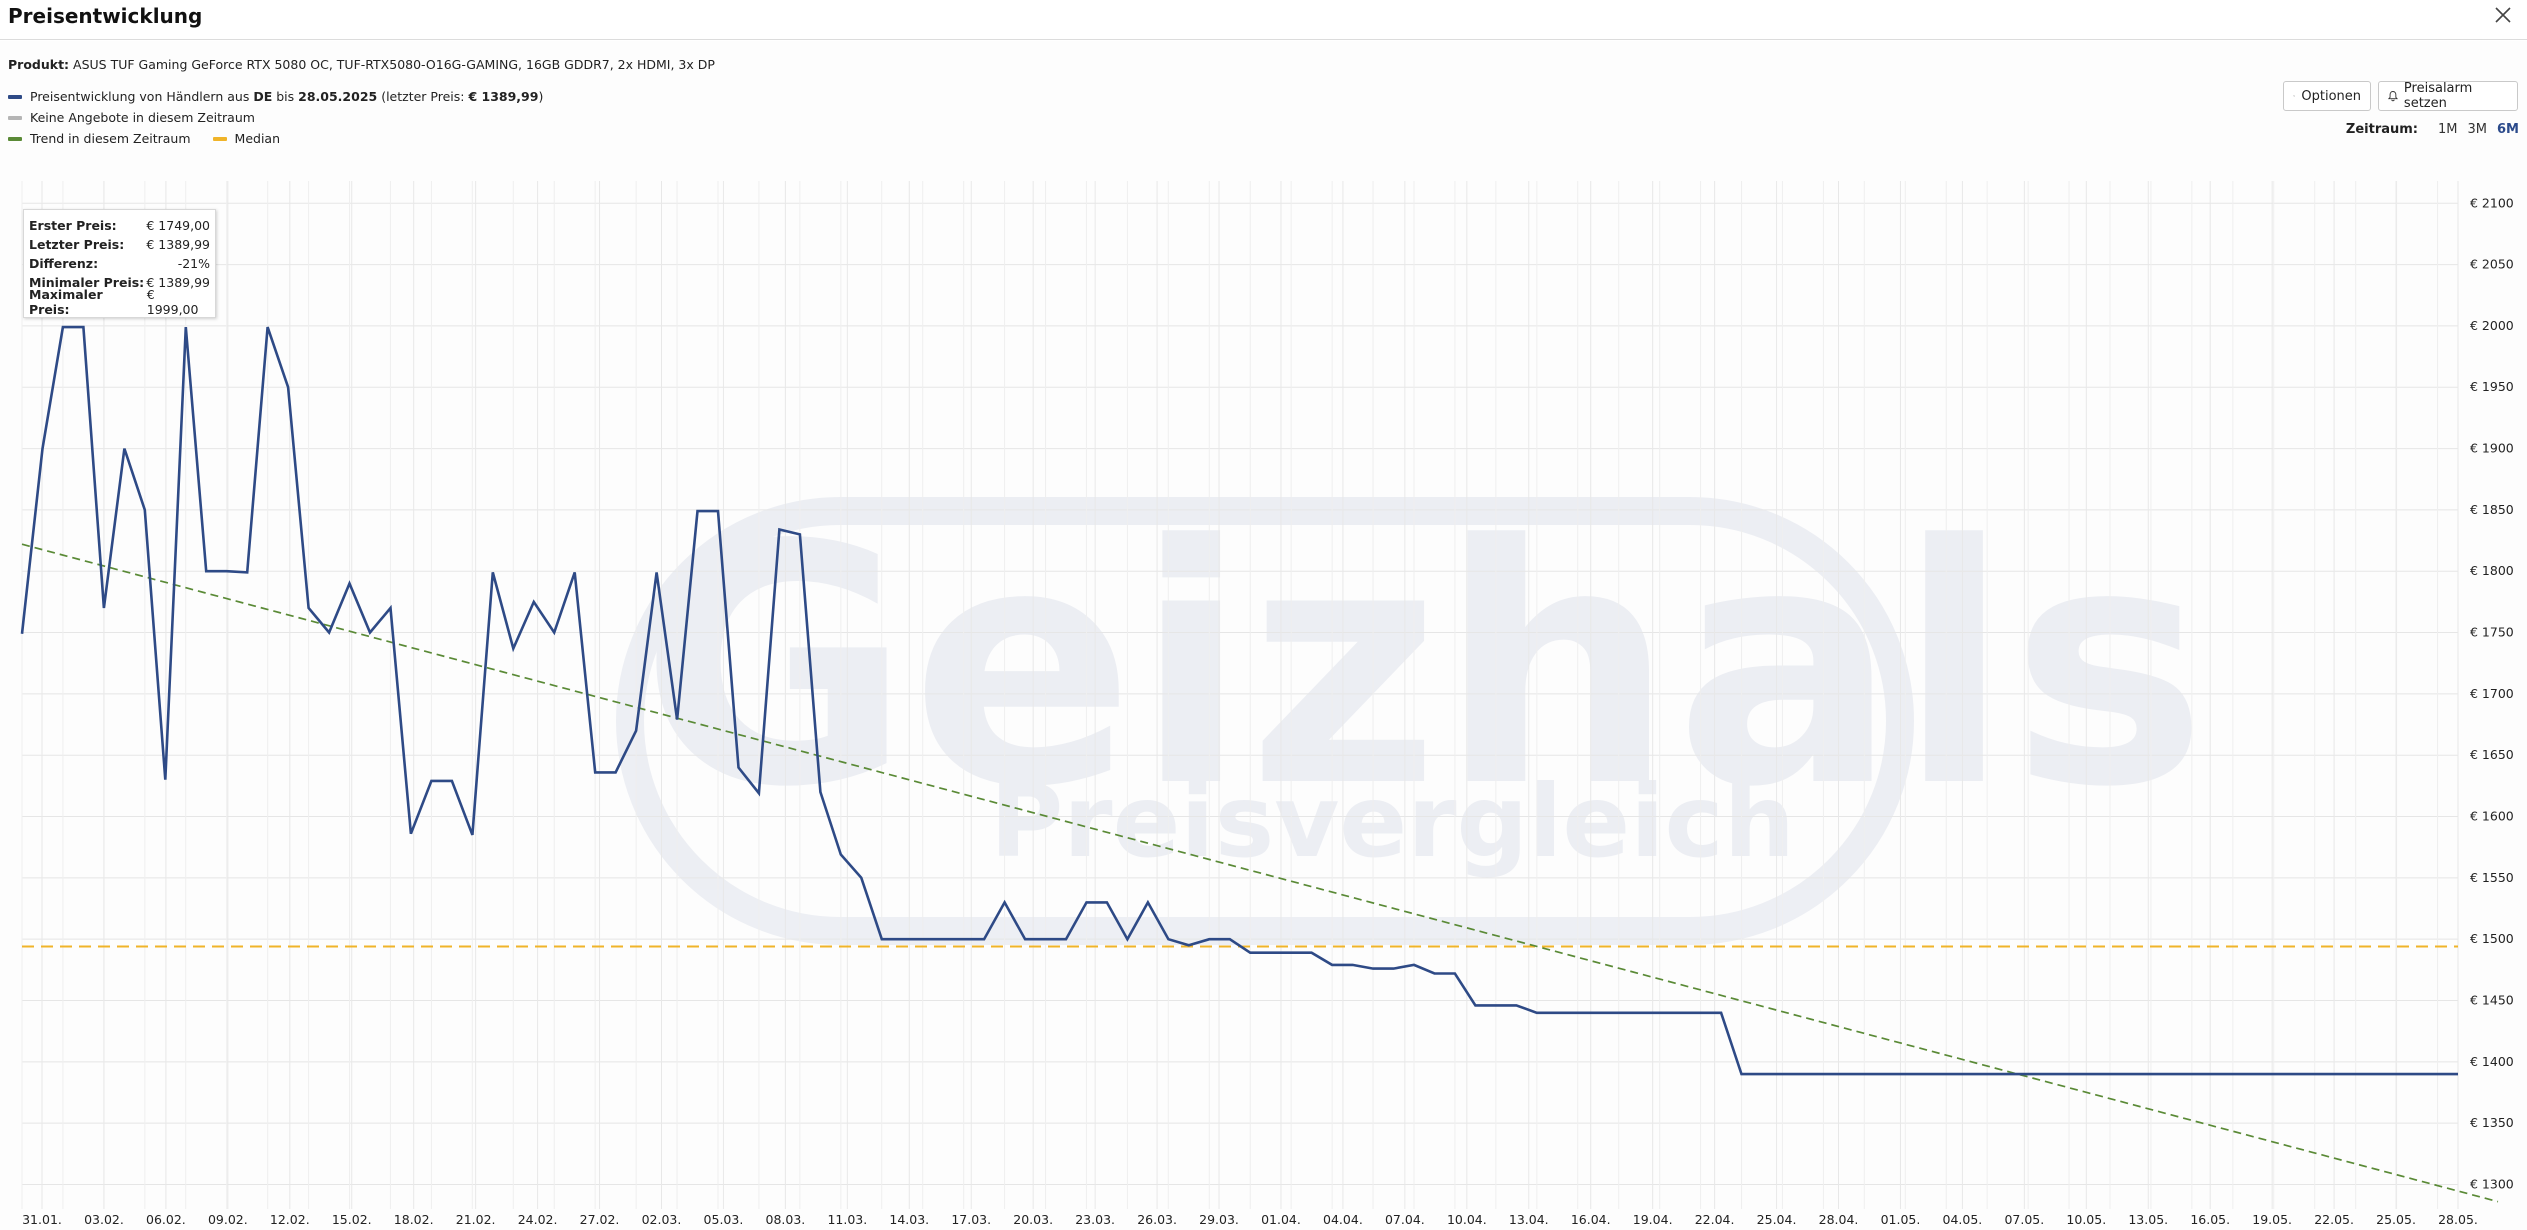 Image resolution: width=2527 pixels, height=1230 pixels. What do you see at coordinates (2294, 96) in the screenshot?
I see `chevron-down-icon` at bounding box center [2294, 96].